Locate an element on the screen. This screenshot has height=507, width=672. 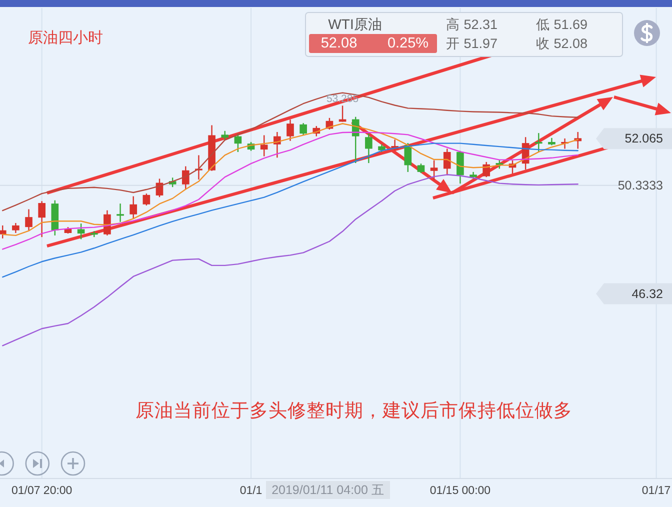
x-tick-label: 01/1 is located at coordinates (251, 491).